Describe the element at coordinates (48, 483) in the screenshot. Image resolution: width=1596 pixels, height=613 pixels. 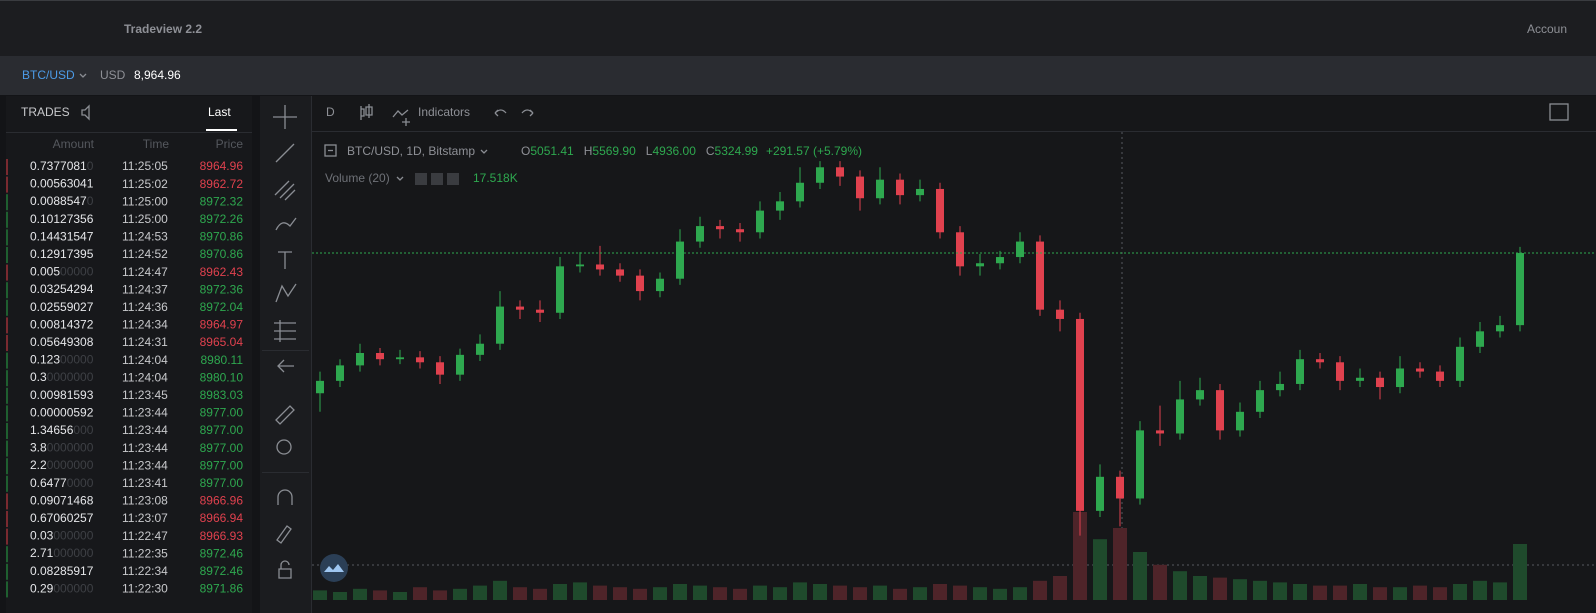
I see `amount-digits: 0.6477` at that location.